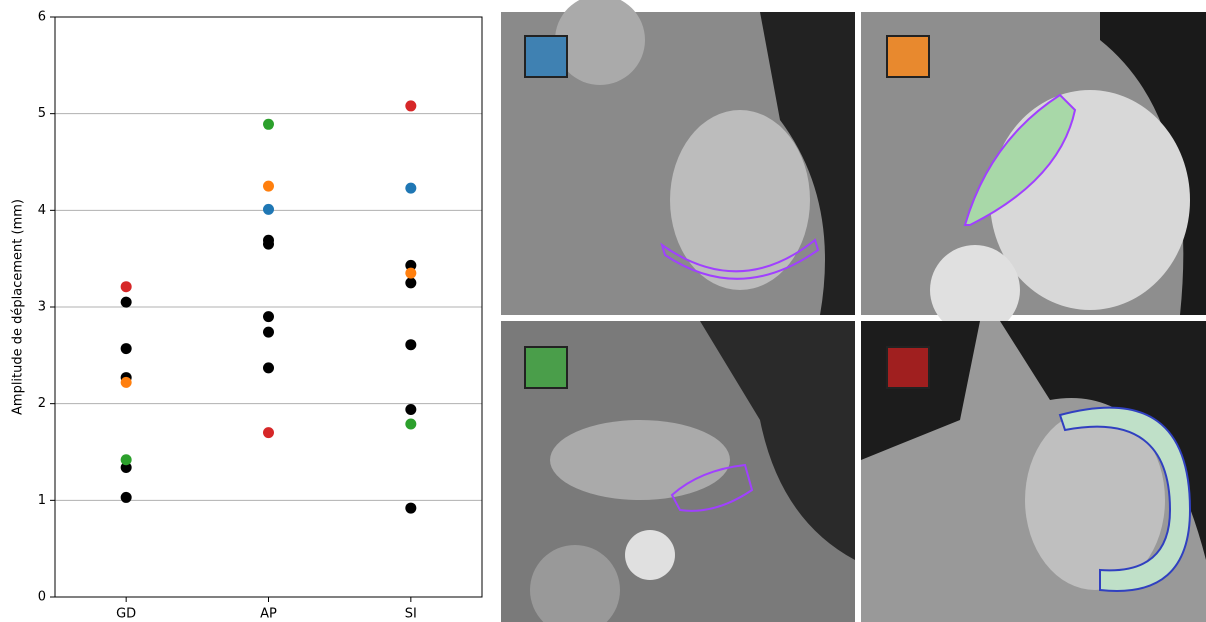  I want to click on y-tick-label: 1, so click(42, 500).